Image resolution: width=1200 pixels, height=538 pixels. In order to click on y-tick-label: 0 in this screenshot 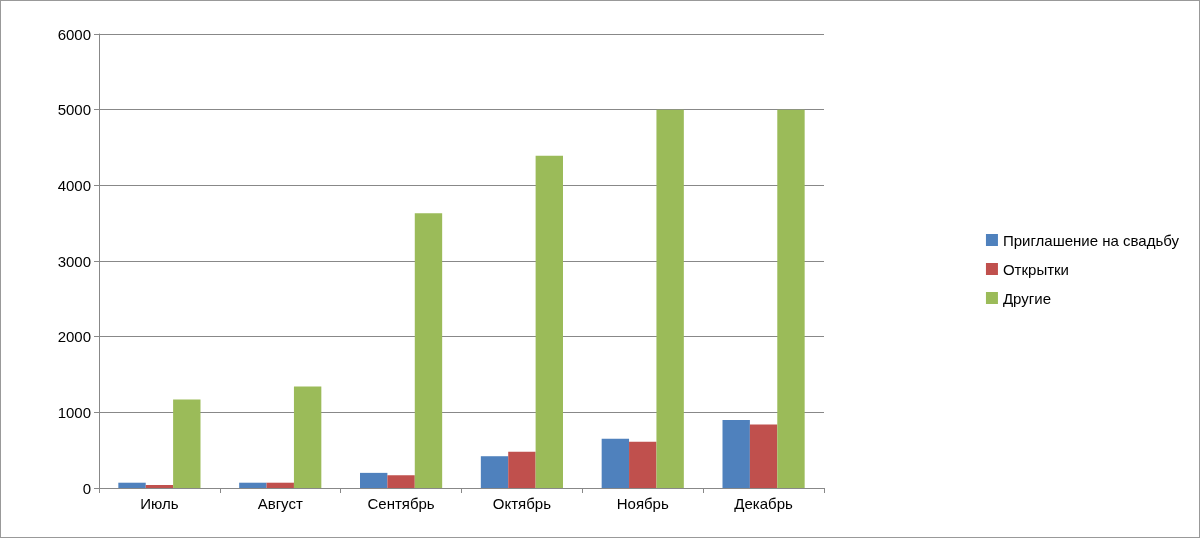, I will do `click(86, 488)`.